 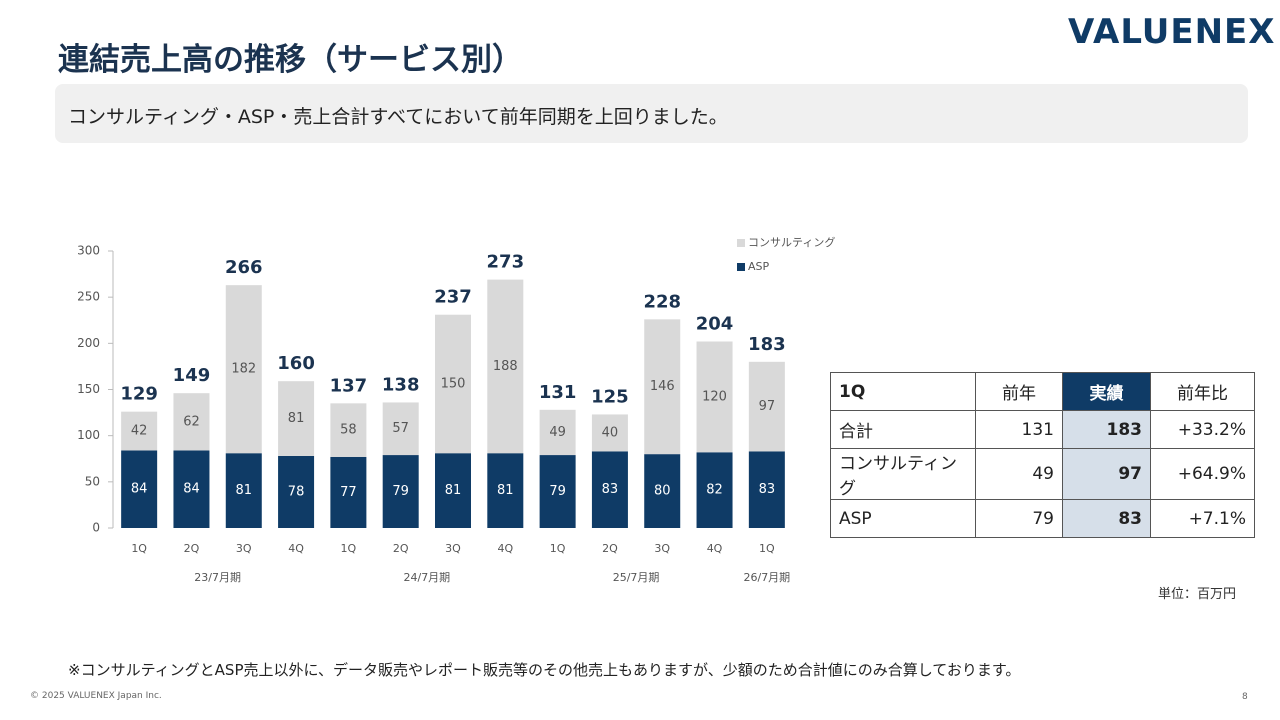 I want to click on table-row: コンサルティング 49 97 +64.9%, so click(x=1042, y=474).